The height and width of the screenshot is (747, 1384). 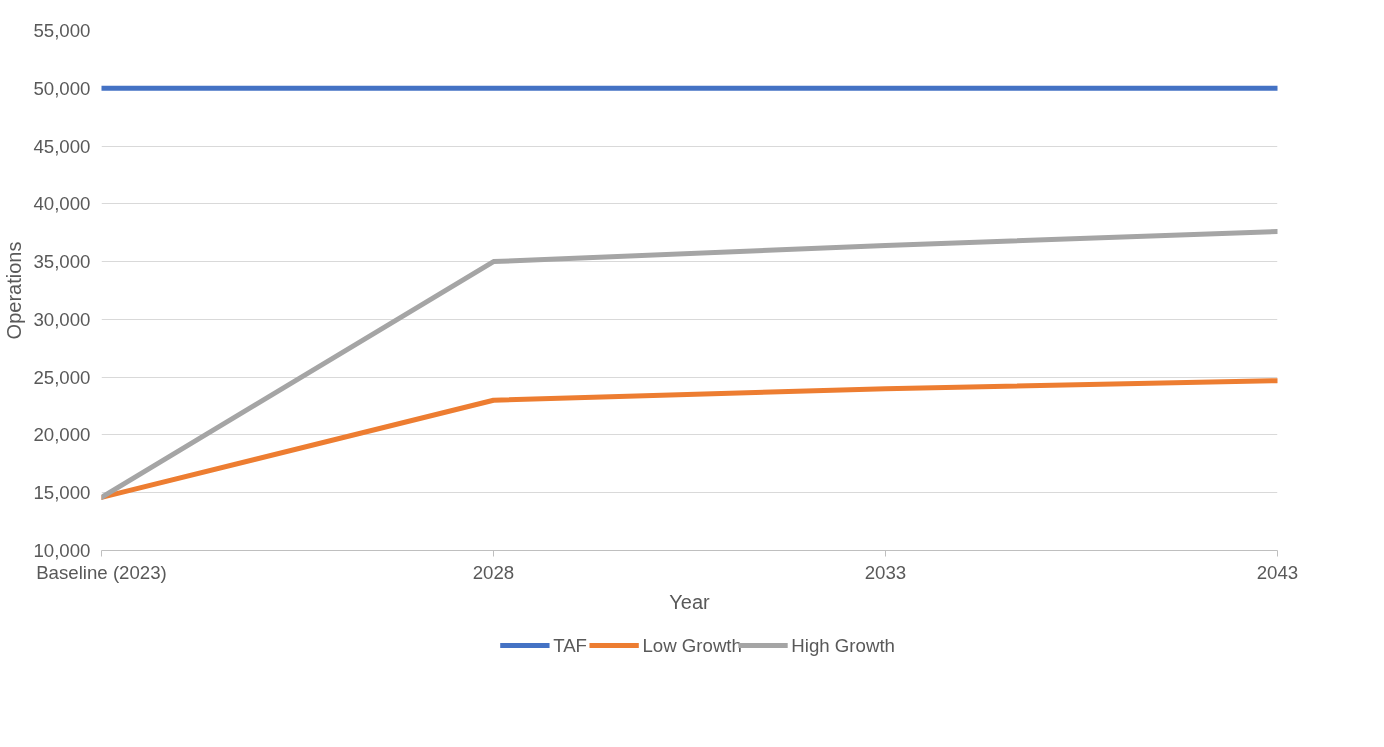 What do you see at coordinates (62, 493) in the screenshot?
I see `y-tick-label: 15,000` at bounding box center [62, 493].